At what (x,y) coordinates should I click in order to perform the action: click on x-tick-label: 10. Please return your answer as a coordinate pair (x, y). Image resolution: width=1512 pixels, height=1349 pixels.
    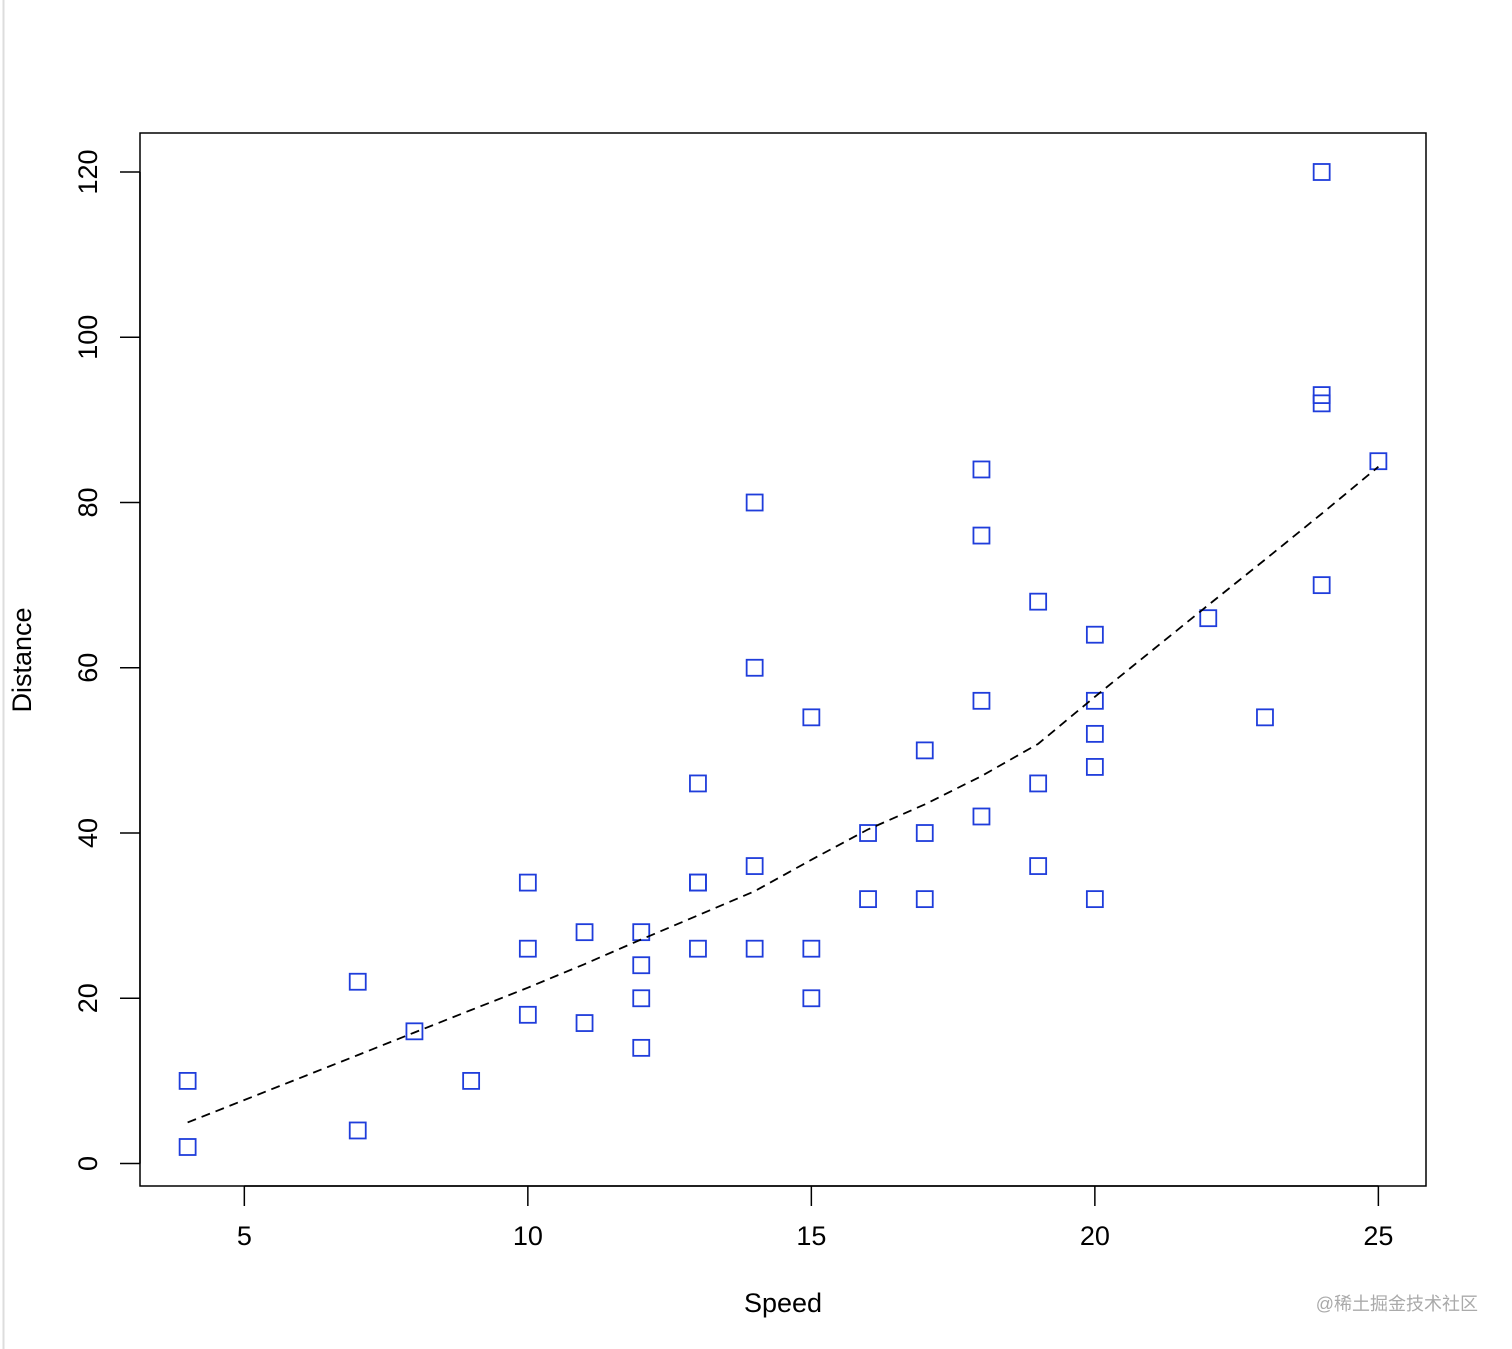
    Looking at the image, I should click on (528, 1236).